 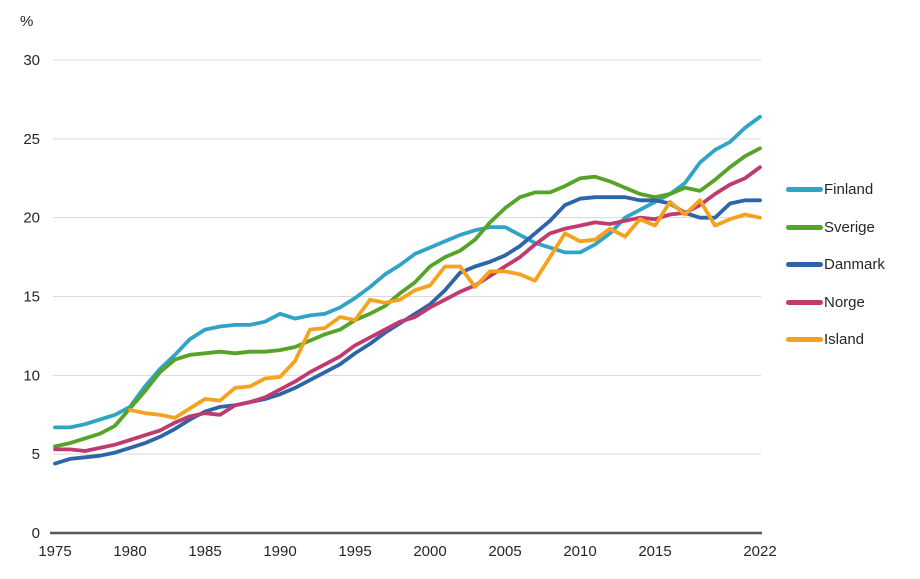 What do you see at coordinates (804, 302) in the screenshot?
I see `legend-swatch-norge` at bounding box center [804, 302].